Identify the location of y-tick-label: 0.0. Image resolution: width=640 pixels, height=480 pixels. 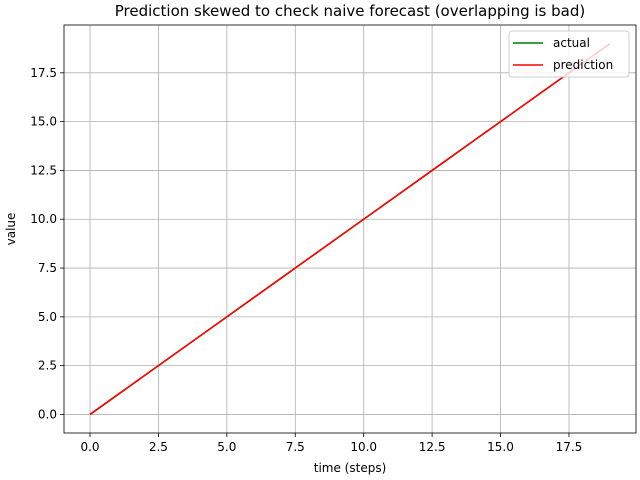
(47, 414).